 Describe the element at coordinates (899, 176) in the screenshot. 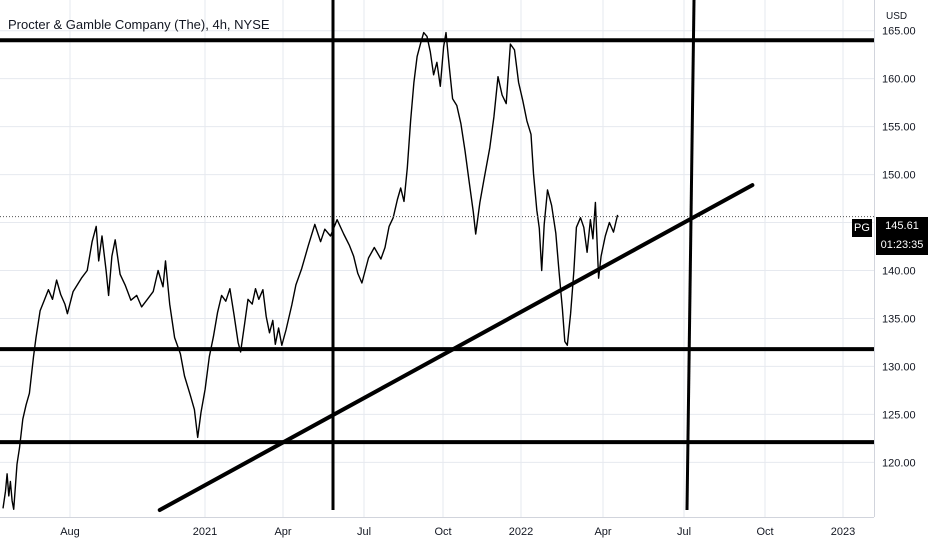

I see `y-tick-label: 150.00` at that location.